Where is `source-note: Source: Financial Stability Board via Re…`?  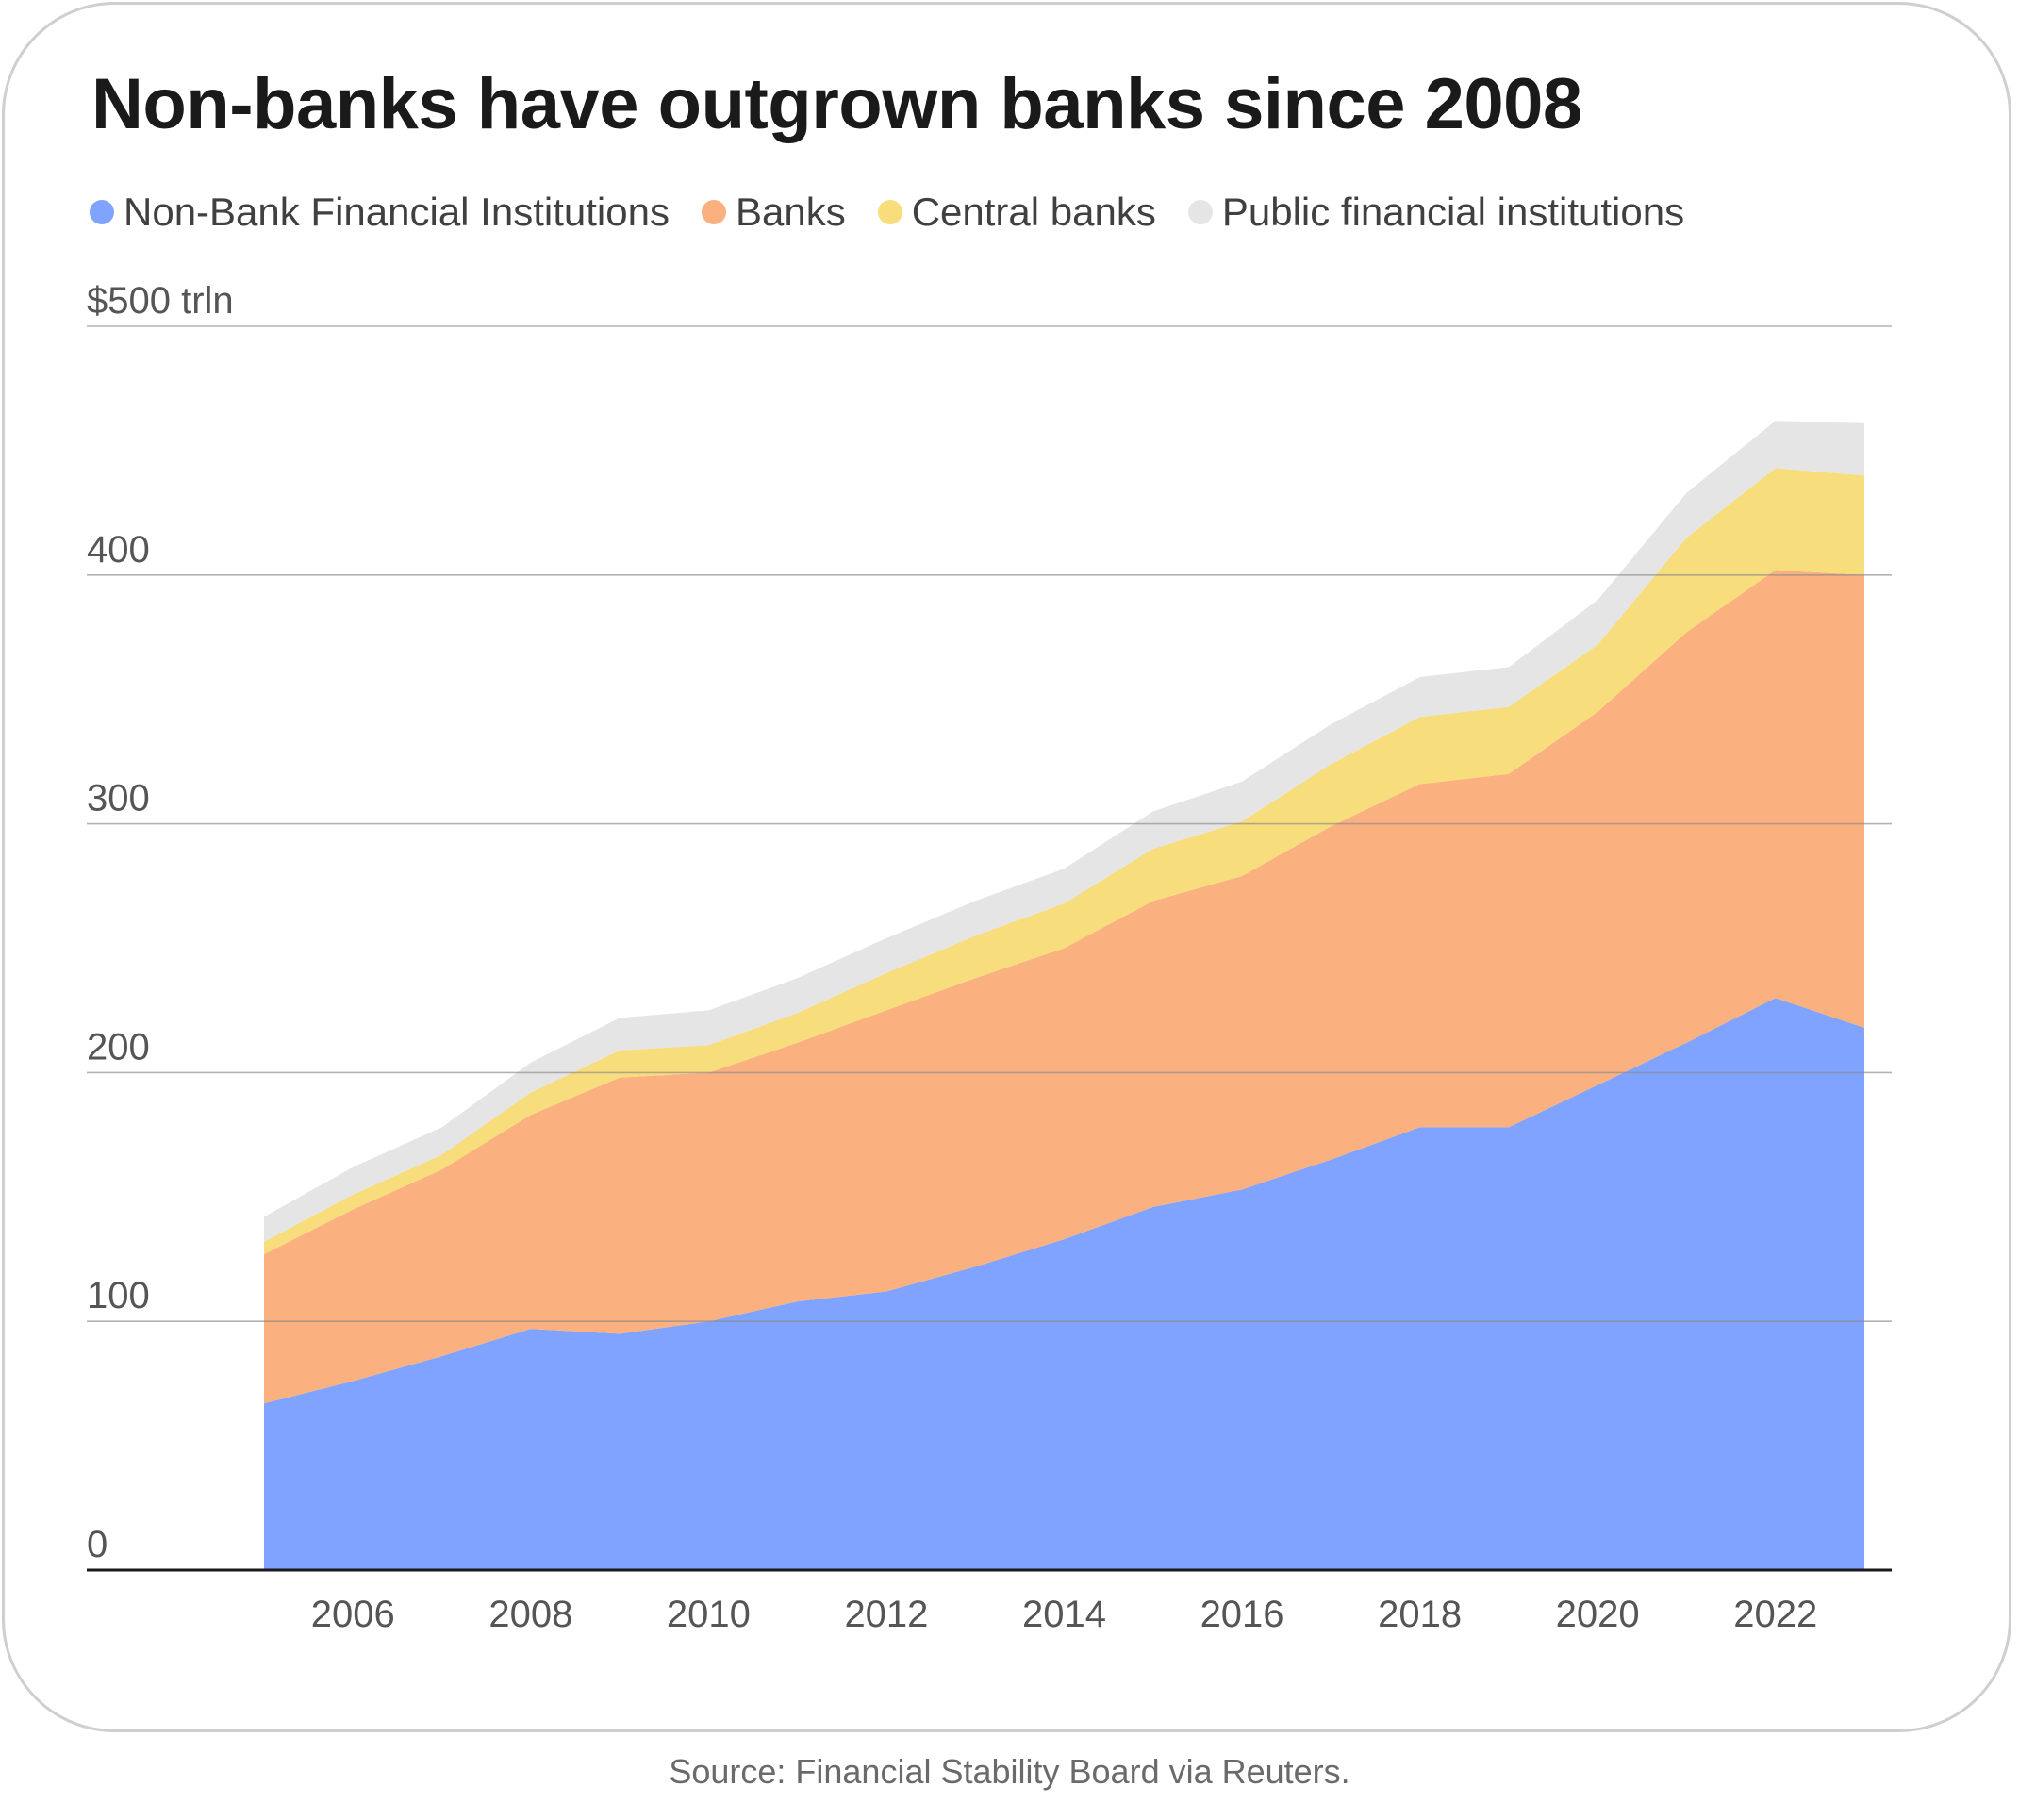 source-note: Source: Financial Stability Board via Re… is located at coordinates (1009, 1771).